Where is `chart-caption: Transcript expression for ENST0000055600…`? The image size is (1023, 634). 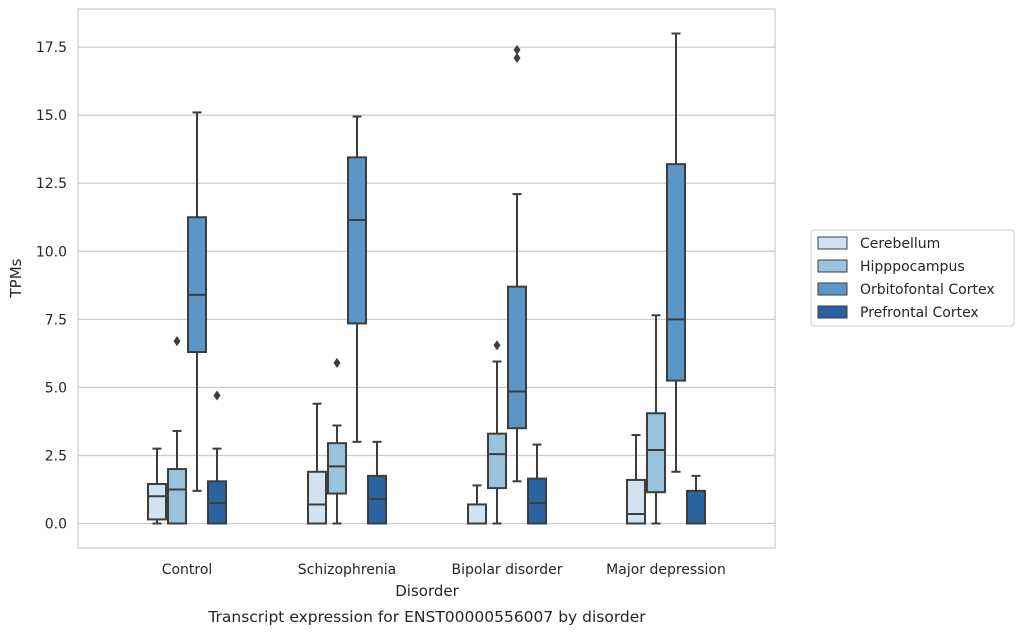
chart-caption: Transcript expression for ENST0000055600… is located at coordinates (426, 617).